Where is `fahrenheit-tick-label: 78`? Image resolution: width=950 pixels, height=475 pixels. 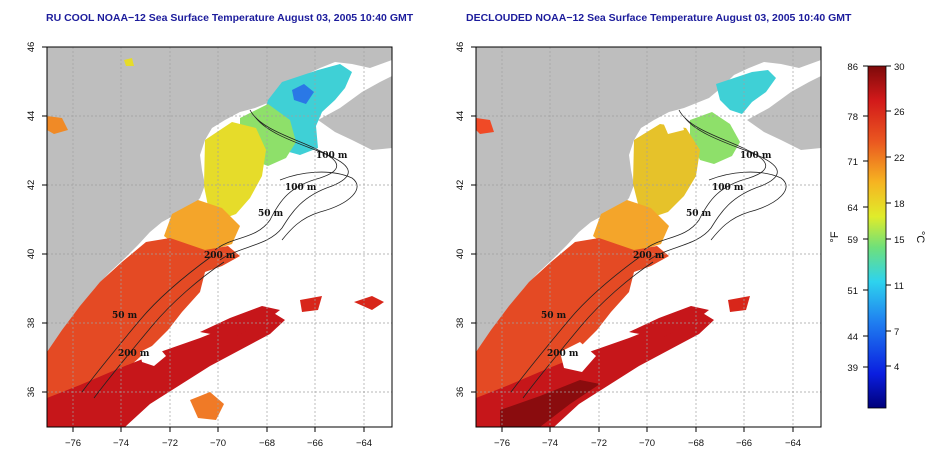 fahrenheit-tick-label: 78 is located at coordinates (852, 117).